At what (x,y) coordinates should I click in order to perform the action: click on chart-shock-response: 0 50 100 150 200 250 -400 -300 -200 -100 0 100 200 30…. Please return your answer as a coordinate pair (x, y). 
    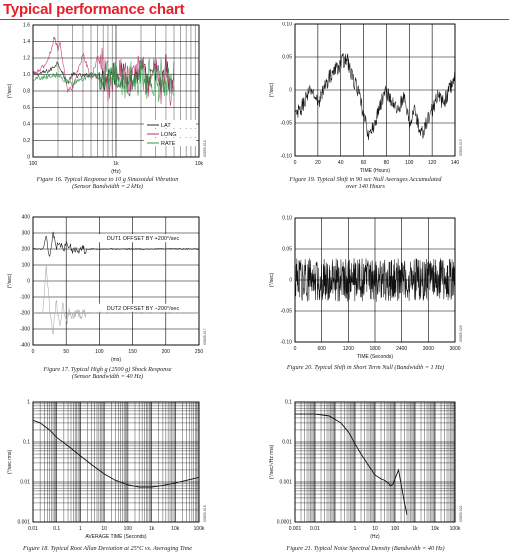
    Looking at the image, I should click on (107, 289).